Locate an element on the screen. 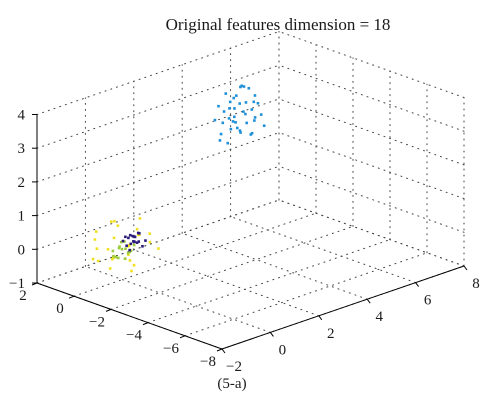  y-tick-label: −8 is located at coordinates (208, 362).